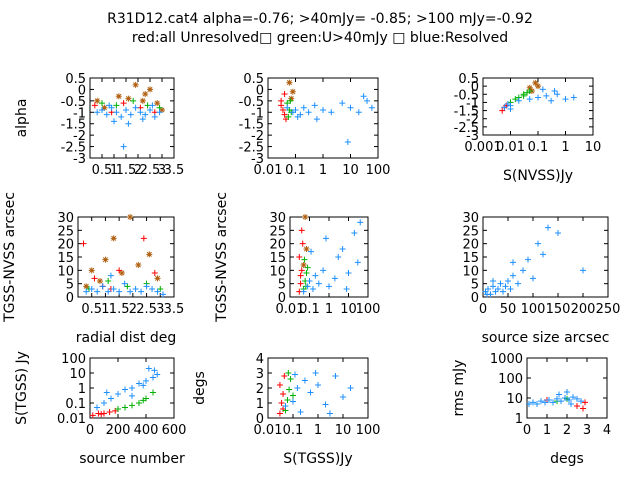 The image size is (640, 480). I want to click on y-tick-label: 1, so click(82, 389).